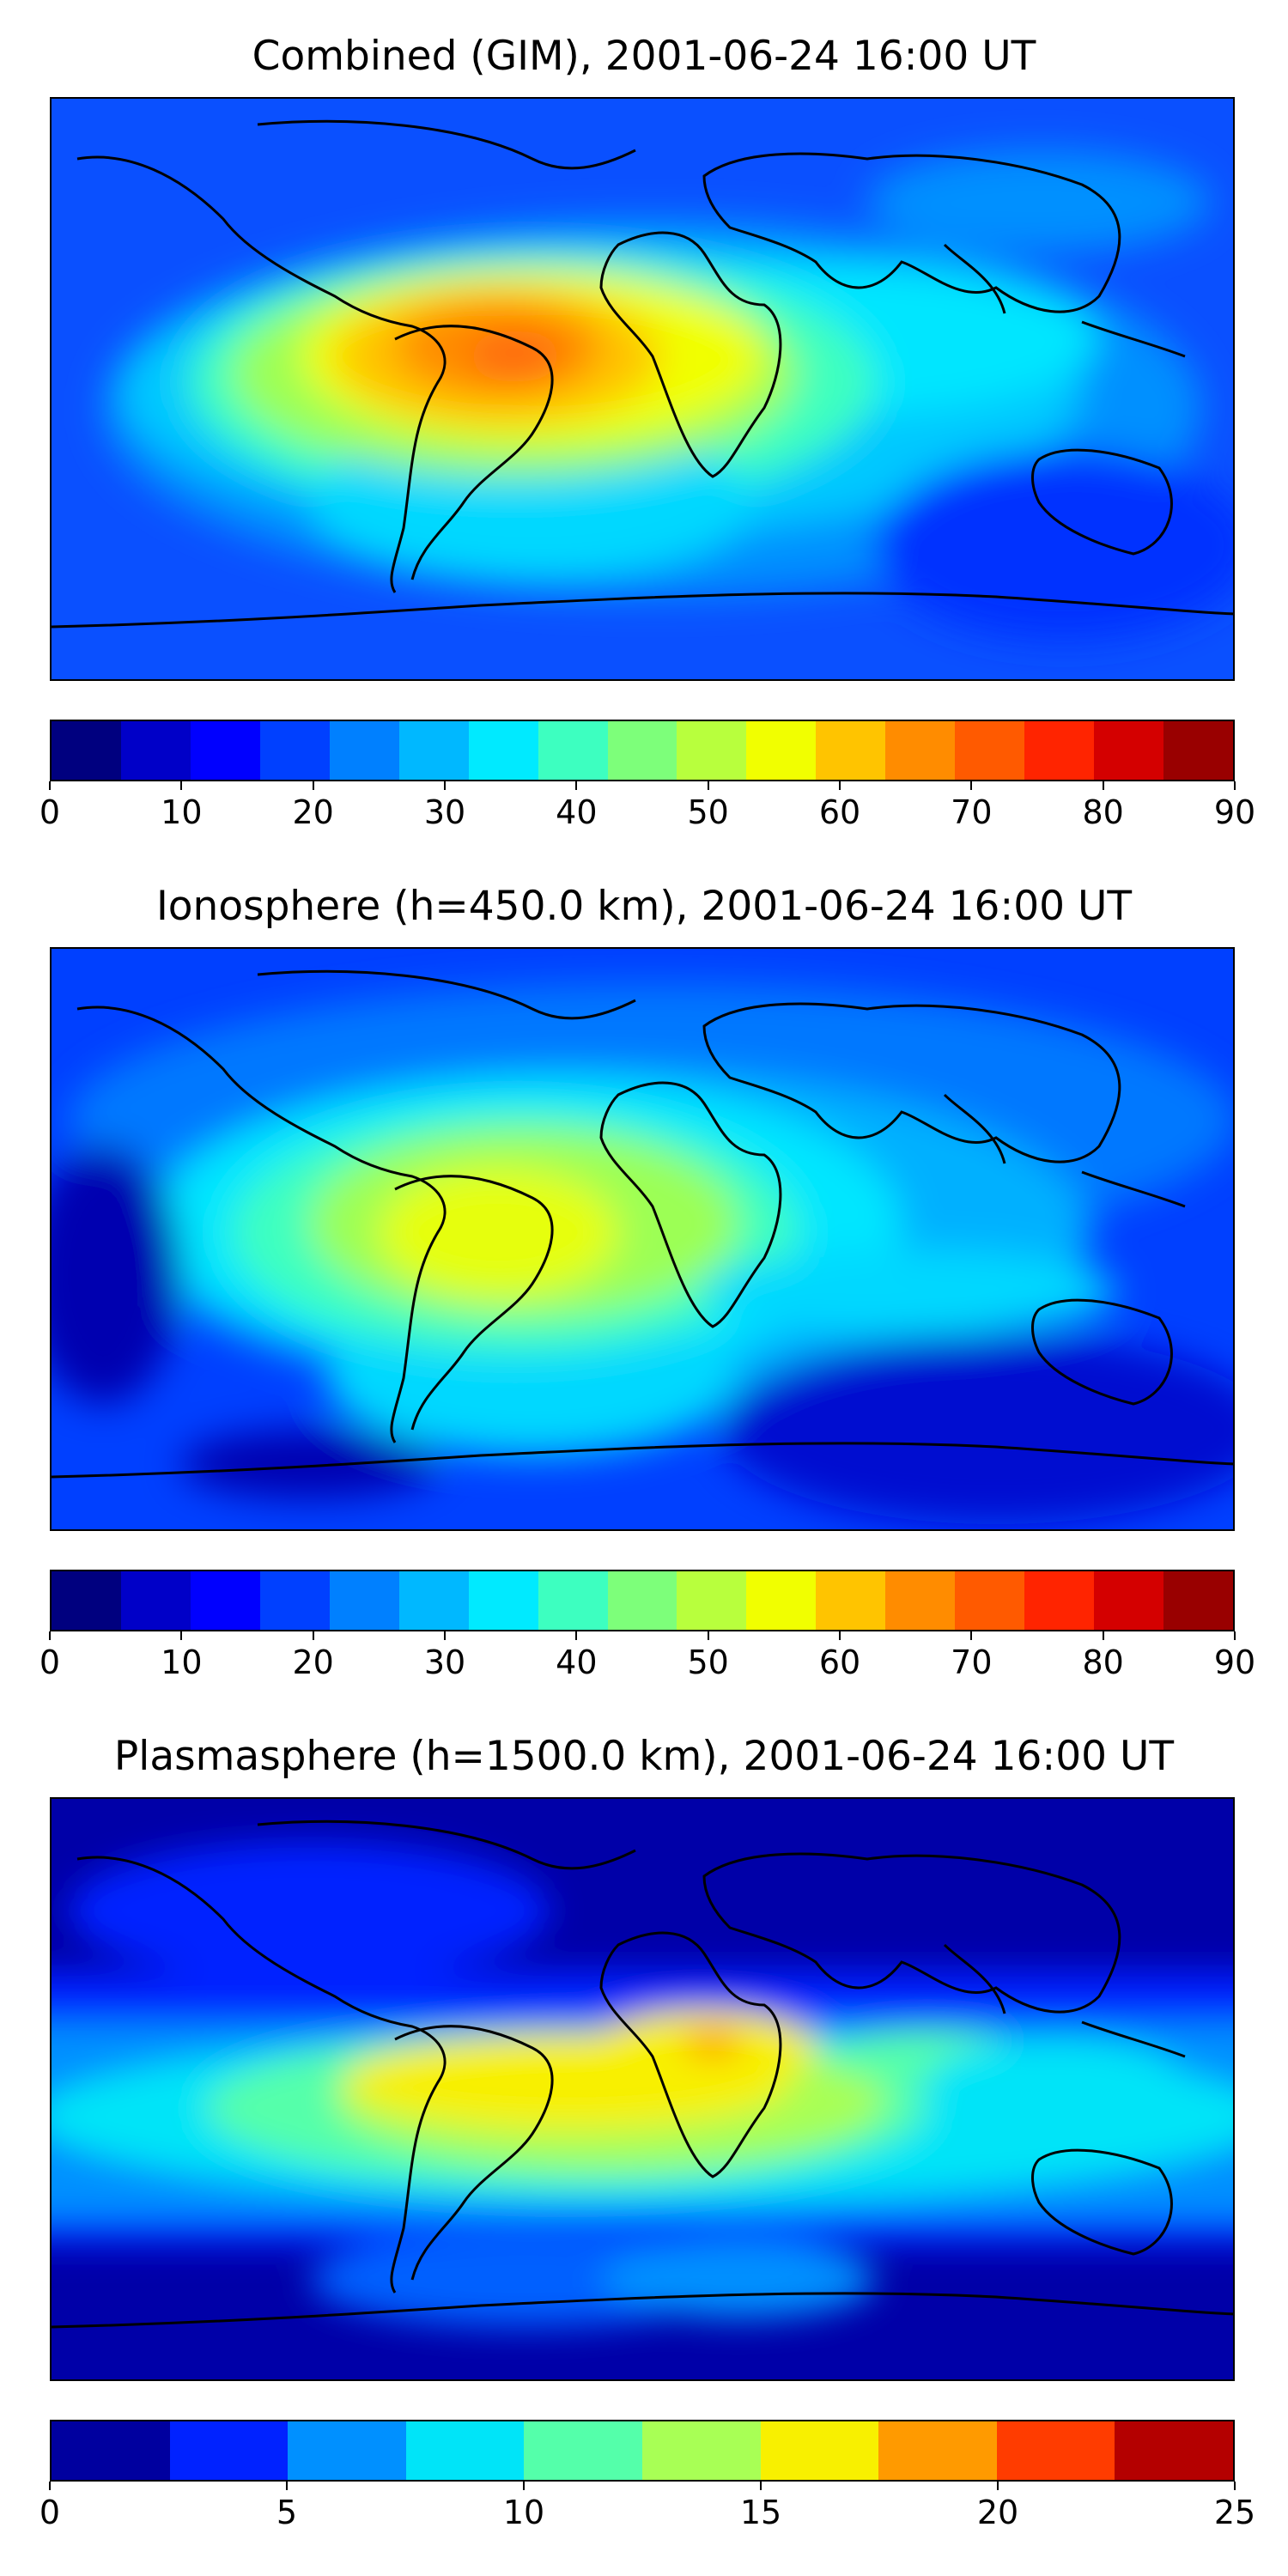 The height and width of the screenshot is (2576, 1288). What do you see at coordinates (644, 56) in the screenshot?
I see `combined-map-title: Combined (GIM), 2001-06-24 16:00 UT` at bounding box center [644, 56].